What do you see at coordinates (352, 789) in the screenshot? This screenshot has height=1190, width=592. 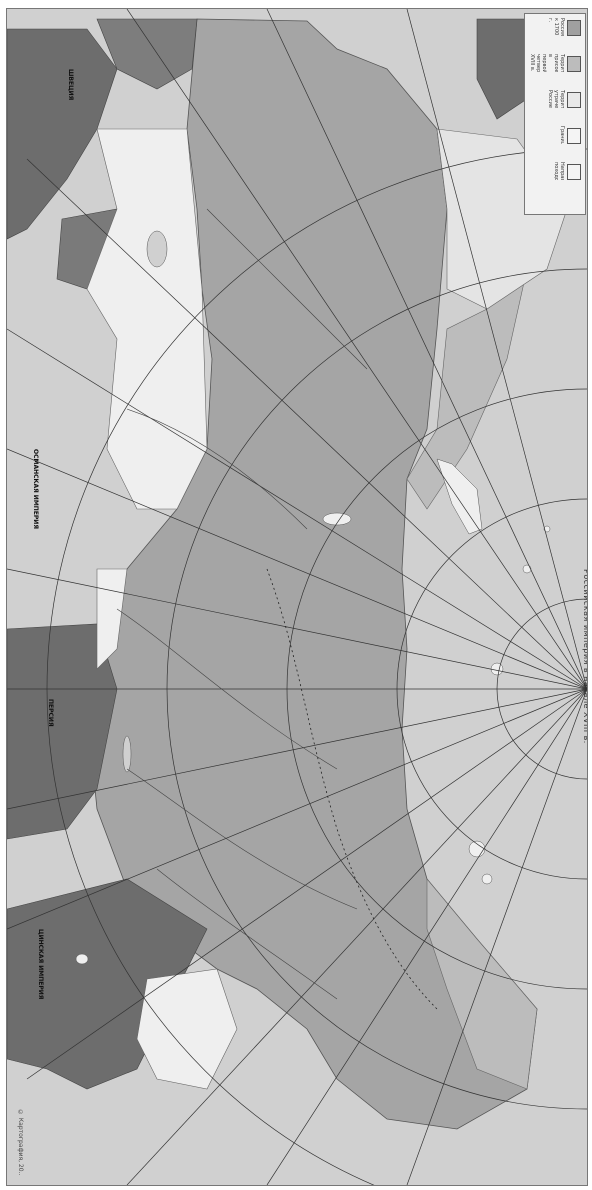 I see `expedition-route` at bounding box center [352, 789].